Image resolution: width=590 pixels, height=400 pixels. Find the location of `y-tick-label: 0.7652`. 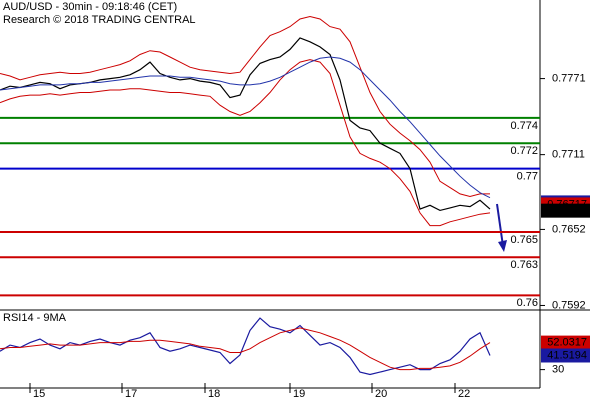

y-tick-label: 0.7652 is located at coordinates (569, 229).